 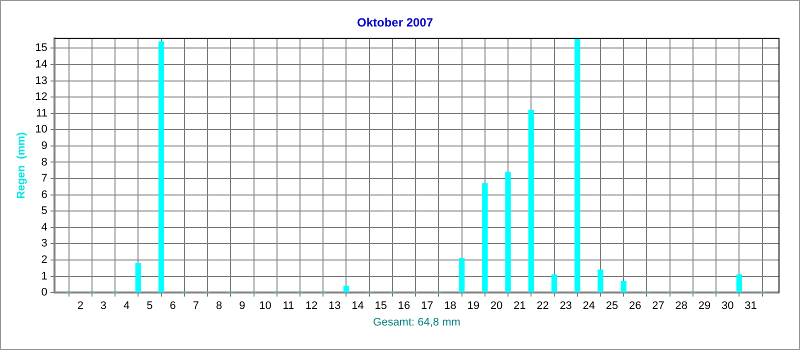 What do you see at coordinates (589, 306) in the screenshot?
I see `x-tick-label: 24` at bounding box center [589, 306].